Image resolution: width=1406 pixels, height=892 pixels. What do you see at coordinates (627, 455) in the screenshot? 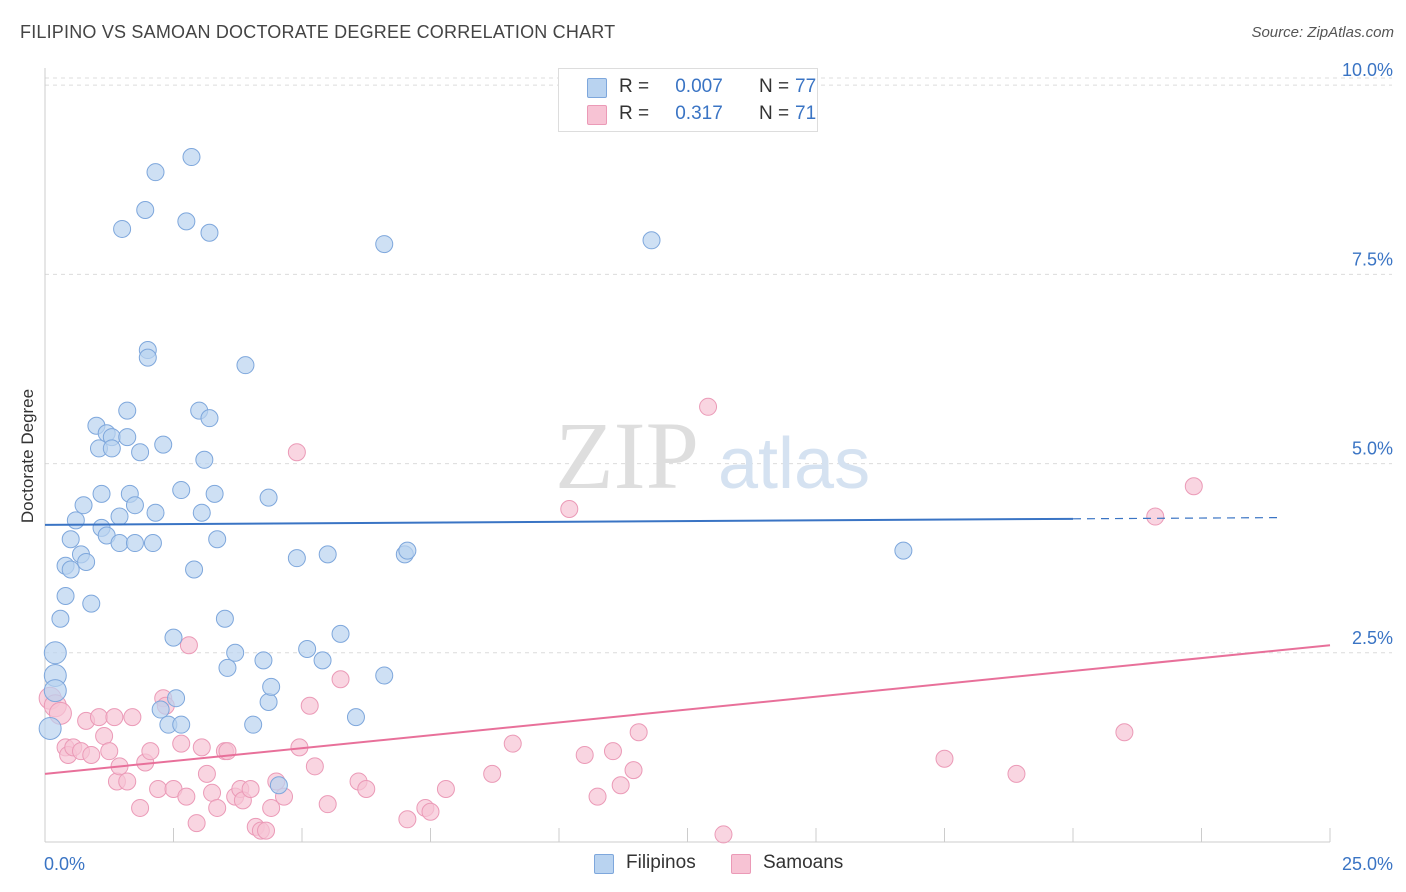
I see `watermark-zip: ZIP` at bounding box center [627, 455].